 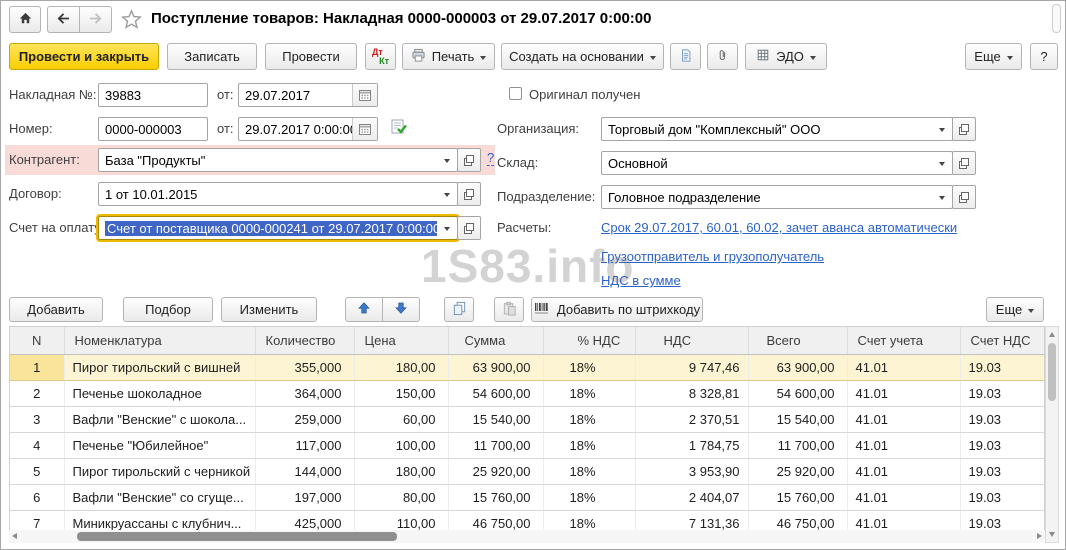 What do you see at coordinates (777, 129) in the screenshot?
I see `organization-field: Торговый дом "Комплексный" ООО` at bounding box center [777, 129].